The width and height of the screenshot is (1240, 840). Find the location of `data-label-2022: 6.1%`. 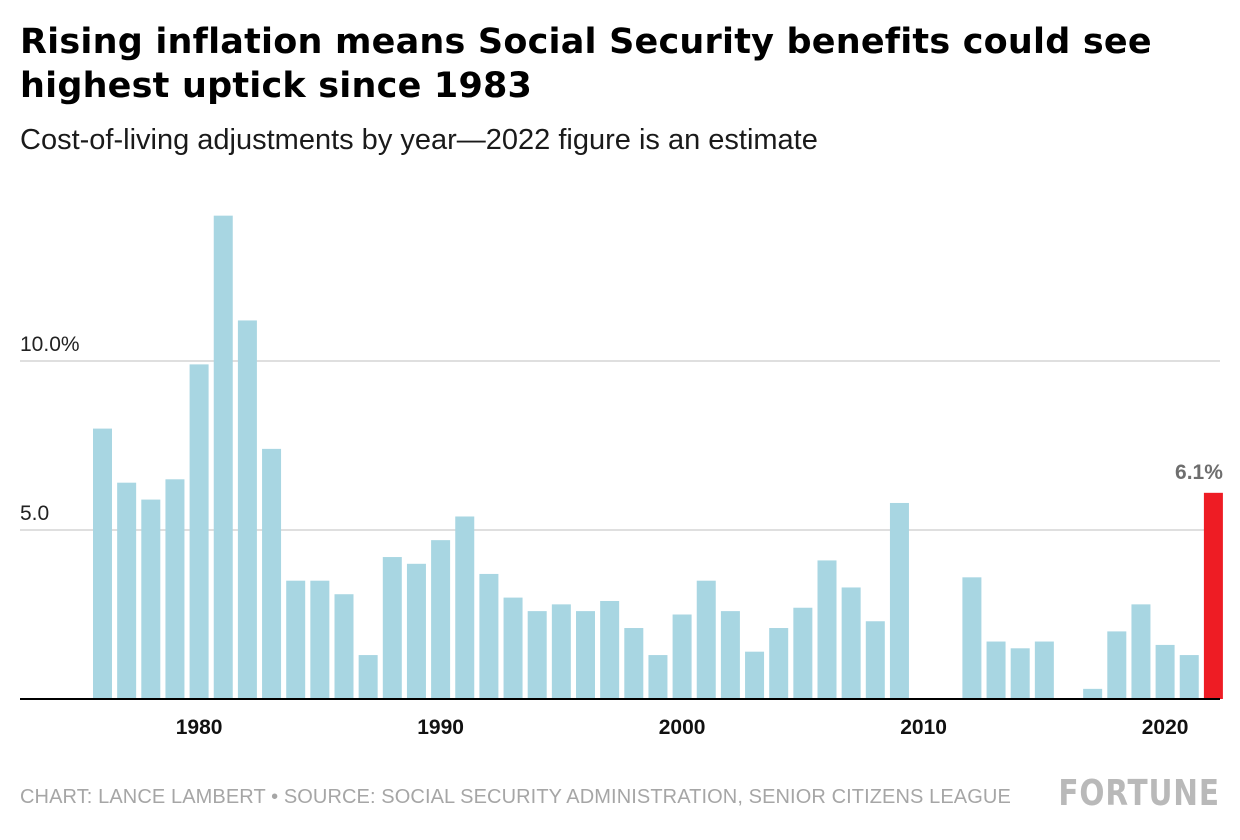

data-label-2022: 6.1% is located at coordinates (1199, 472).